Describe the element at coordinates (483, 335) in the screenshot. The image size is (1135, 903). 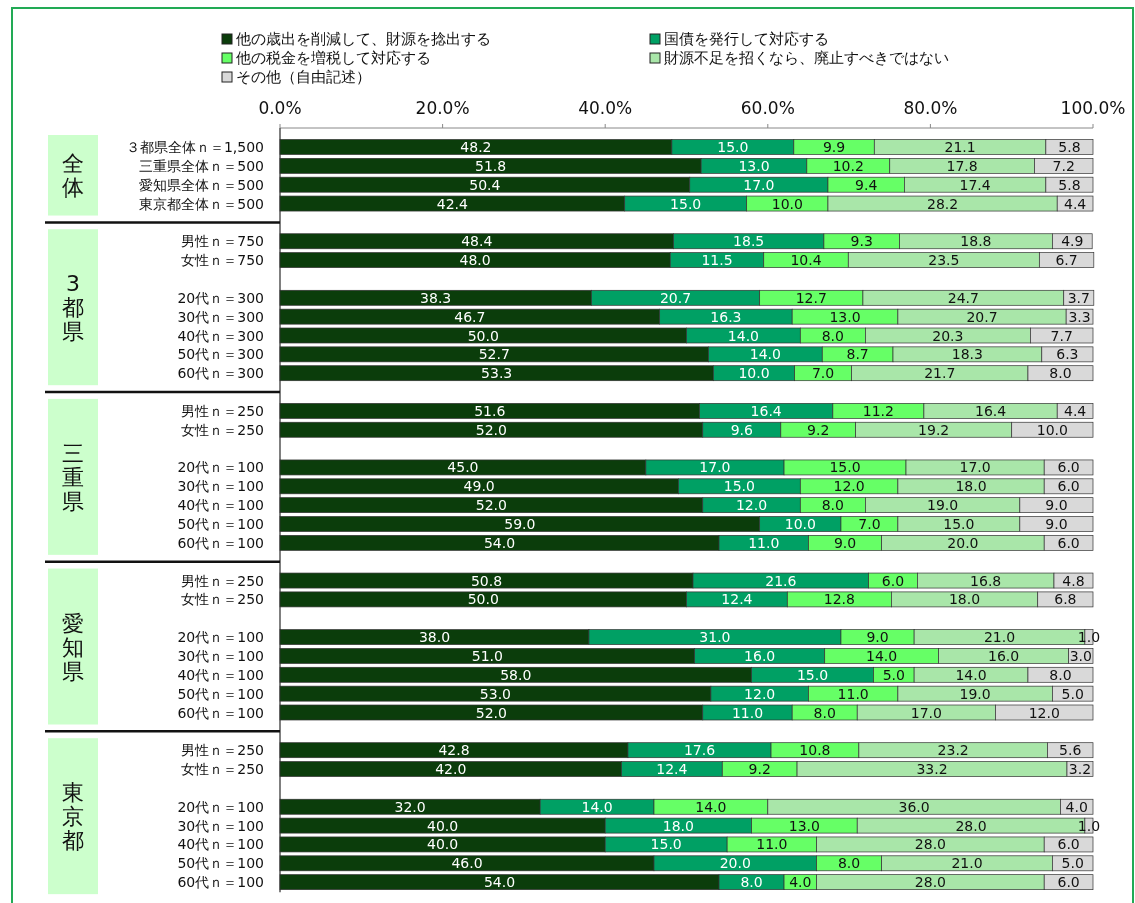
I see `data-label: 50.0` at that location.